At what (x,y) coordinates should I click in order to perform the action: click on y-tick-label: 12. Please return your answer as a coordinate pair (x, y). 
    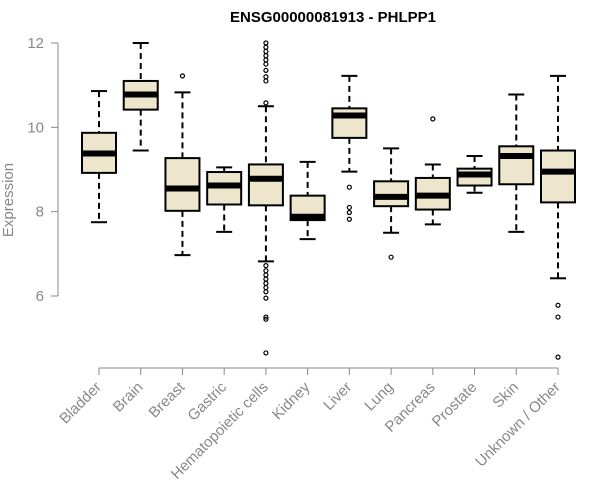
    Looking at the image, I should click on (35, 43).